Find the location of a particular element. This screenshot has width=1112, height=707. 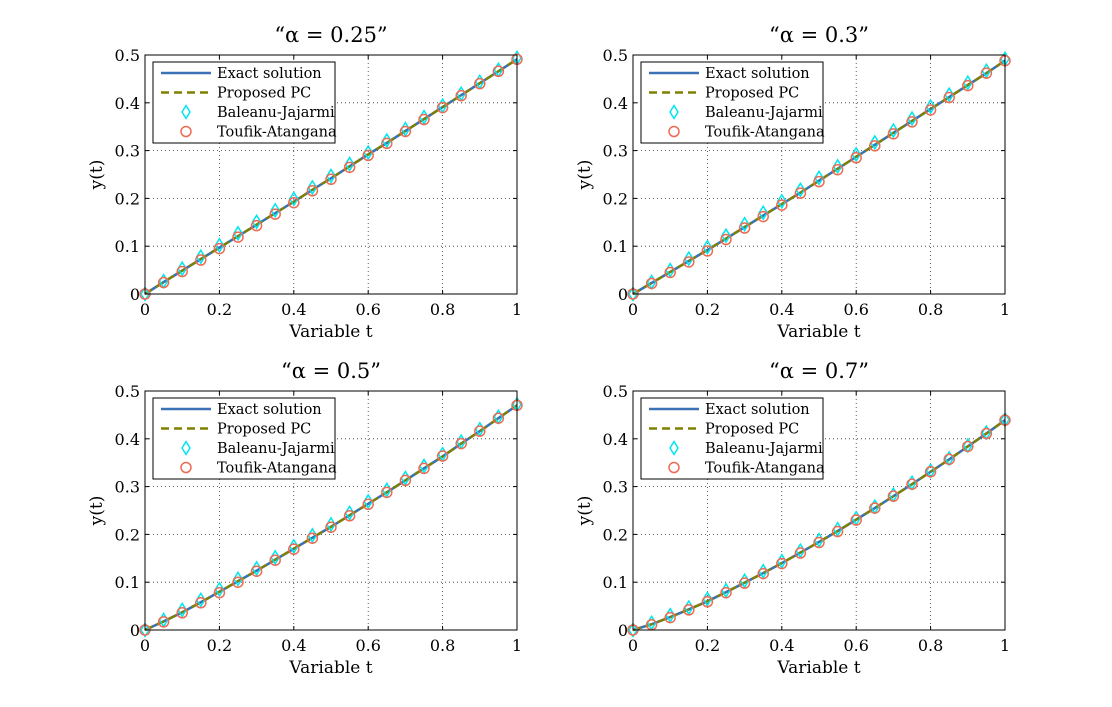

y-tick-label: 0.5 is located at coordinates (615, 55).